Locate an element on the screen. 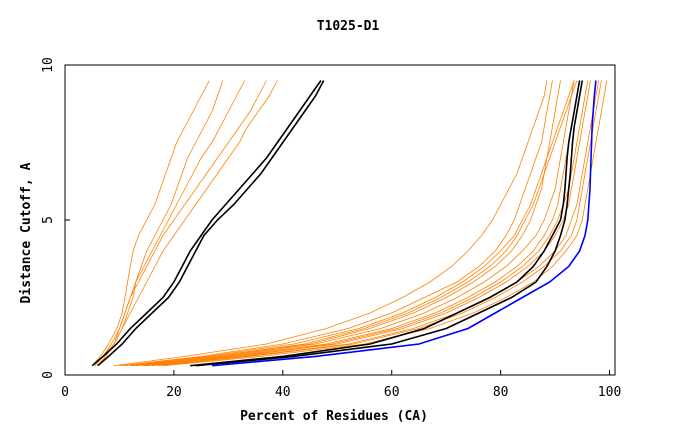  y-axis: 0 5 10 is located at coordinates (55, 218).